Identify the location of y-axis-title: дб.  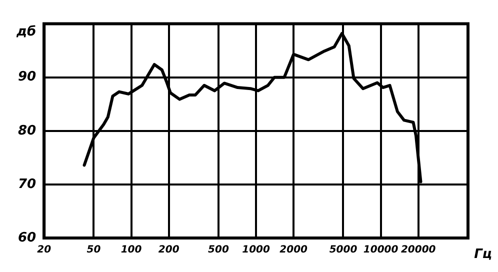
(26, 32).